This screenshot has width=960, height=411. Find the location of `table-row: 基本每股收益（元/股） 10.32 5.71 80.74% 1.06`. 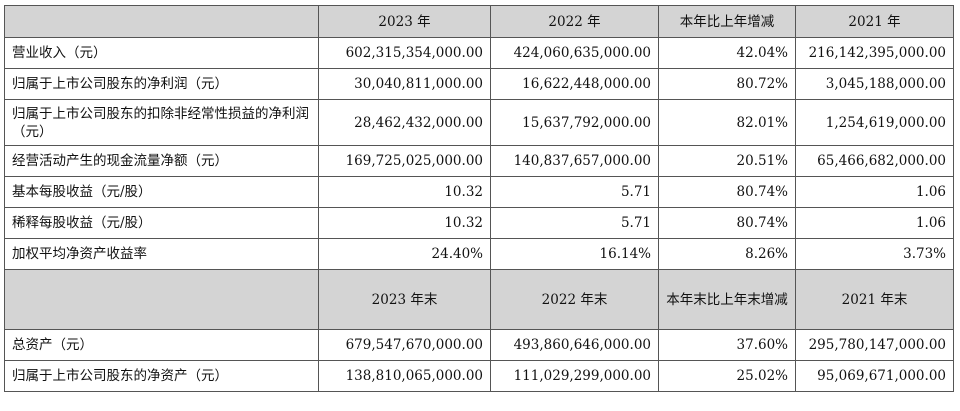

table-row: 基本每股收益（元/股） 10.32 5.71 80.74% 1.06 is located at coordinates (479, 192).